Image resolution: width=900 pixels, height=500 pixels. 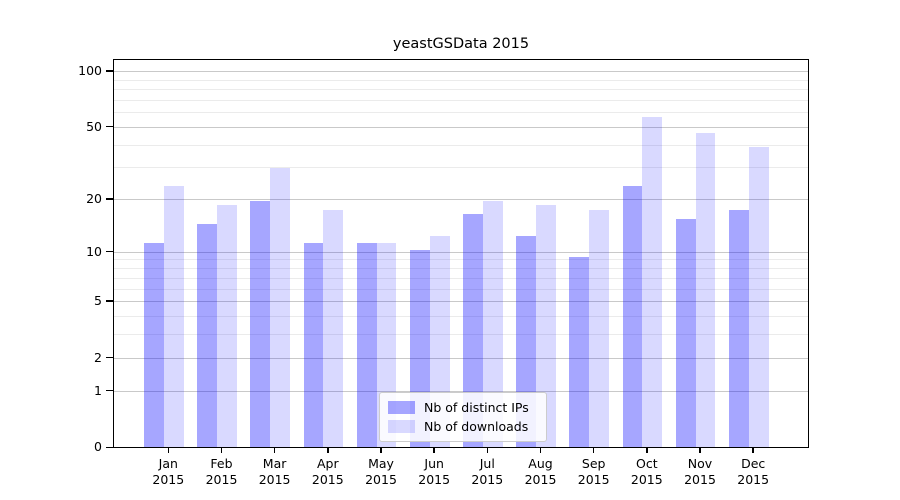 I want to click on legend-swatch-distinct-ips, so click(x=401, y=407).